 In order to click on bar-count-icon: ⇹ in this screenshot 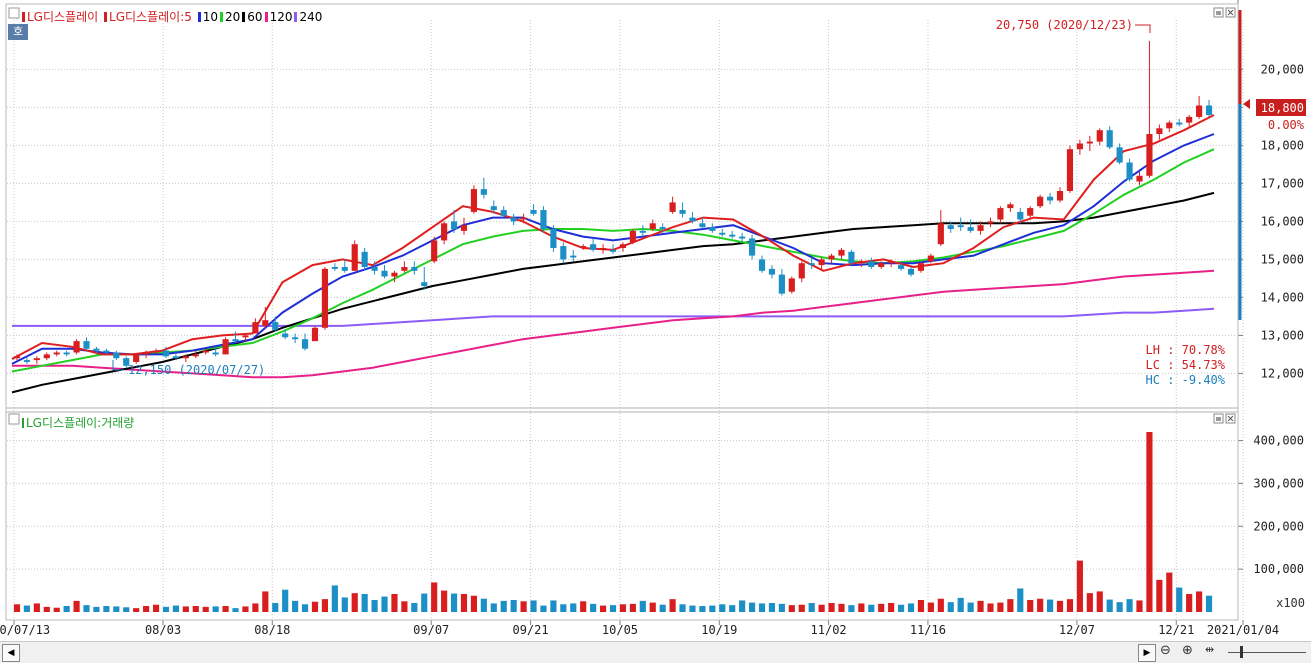, I will do `click(1210, 649)`.